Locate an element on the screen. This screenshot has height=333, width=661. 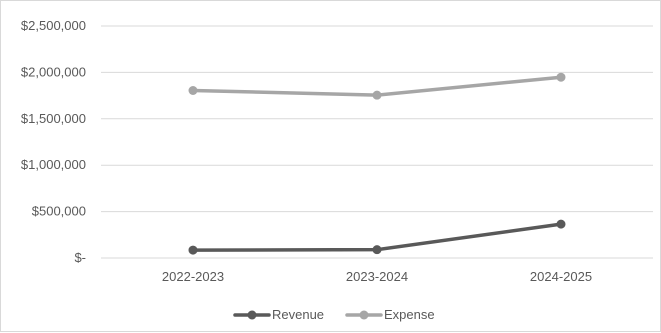
legend-label: Revenue is located at coordinates (298, 314).